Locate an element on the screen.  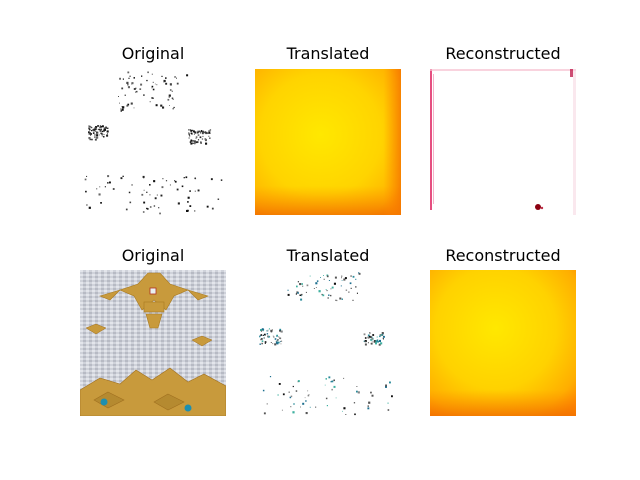
panel-title-r1c2: Translated is located at coordinates (328, 53).